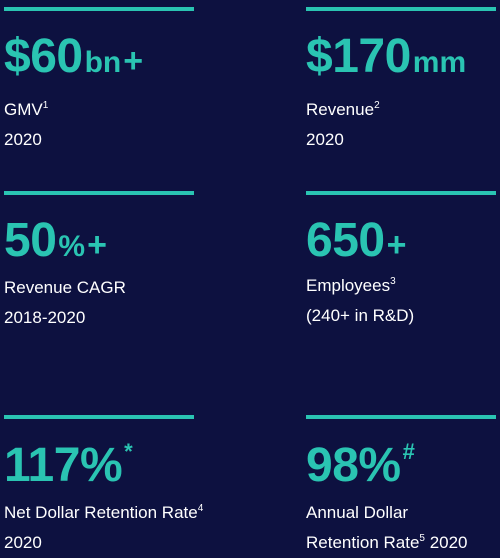 The width and height of the screenshot is (500, 558). I want to click on stat-unit: bn, so click(103, 62).